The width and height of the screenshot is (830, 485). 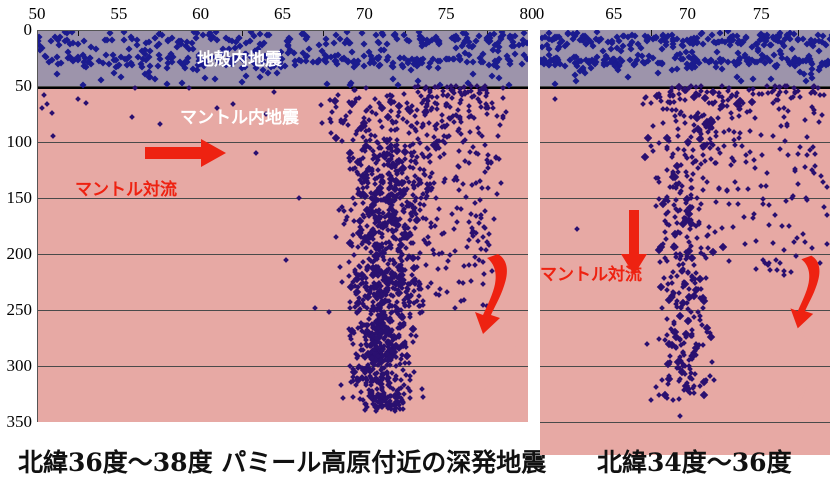 What do you see at coordinates (19, 309) in the screenshot?
I see `y-tick-label: 250` at bounding box center [19, 309].